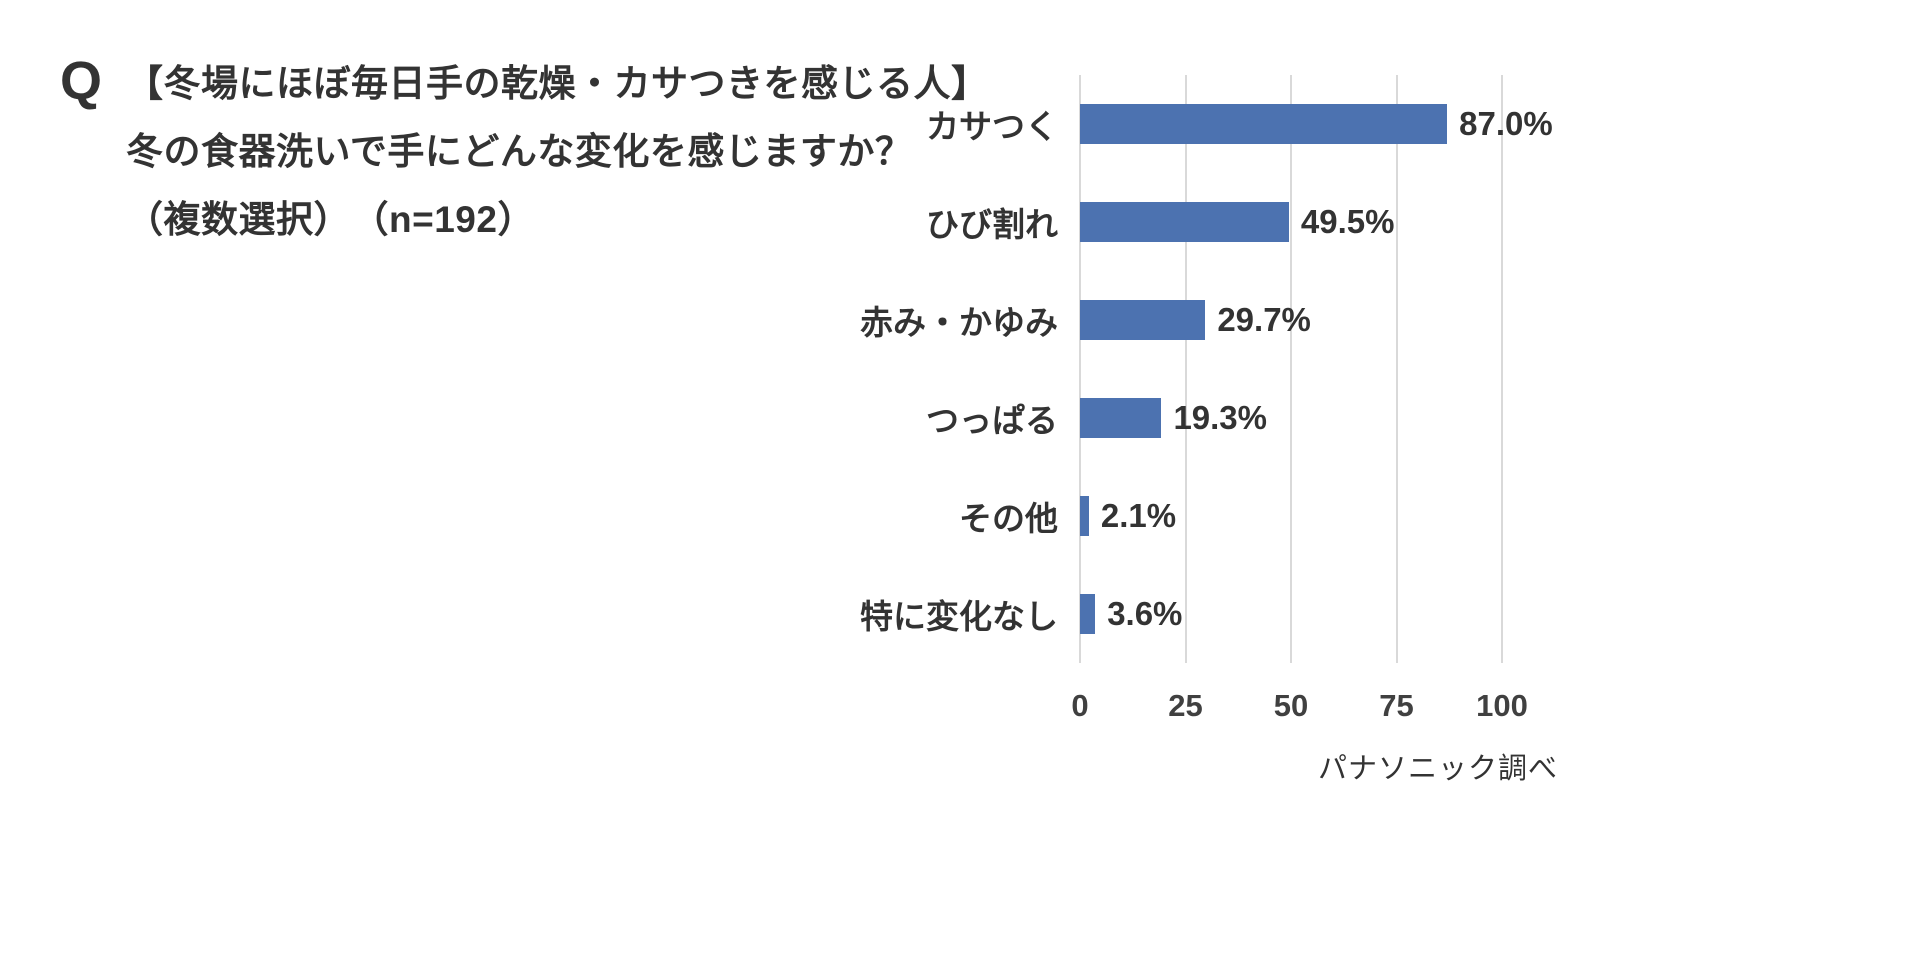 Image resolution: width=1920 pixels, height=975 pixels. What do you see at coordinates (1080, 705) in the screenshot?
I see `x-tick-label: 0` at bounding box center [1080, 705].